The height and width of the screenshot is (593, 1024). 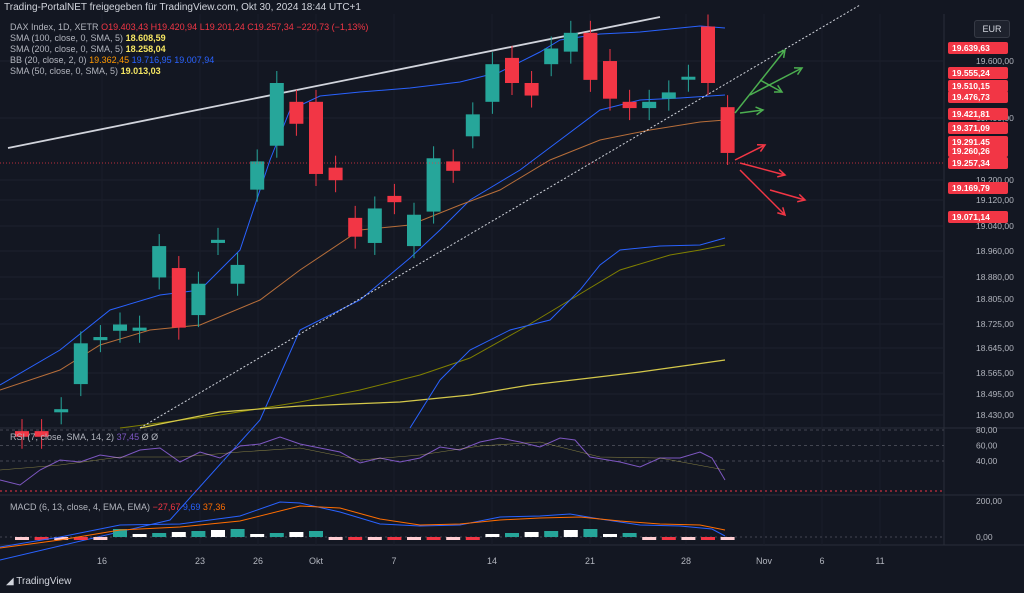 I want to click on scenario-up-arrow-4-head, so click(x=760, y=111).